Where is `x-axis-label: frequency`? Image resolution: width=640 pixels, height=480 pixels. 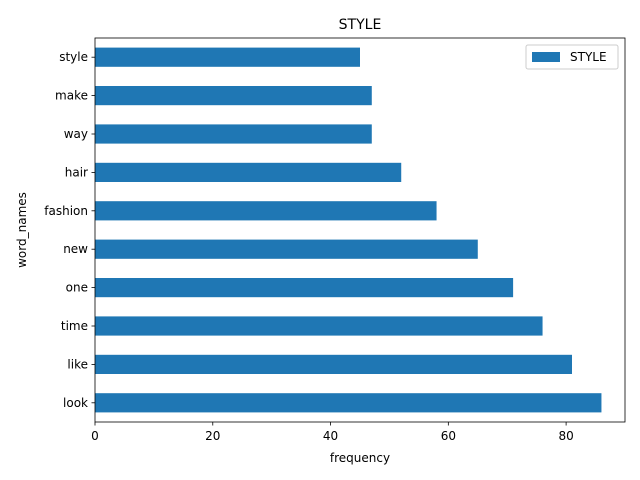 x-axis-label: frequency is located at coordinates (360, 458).